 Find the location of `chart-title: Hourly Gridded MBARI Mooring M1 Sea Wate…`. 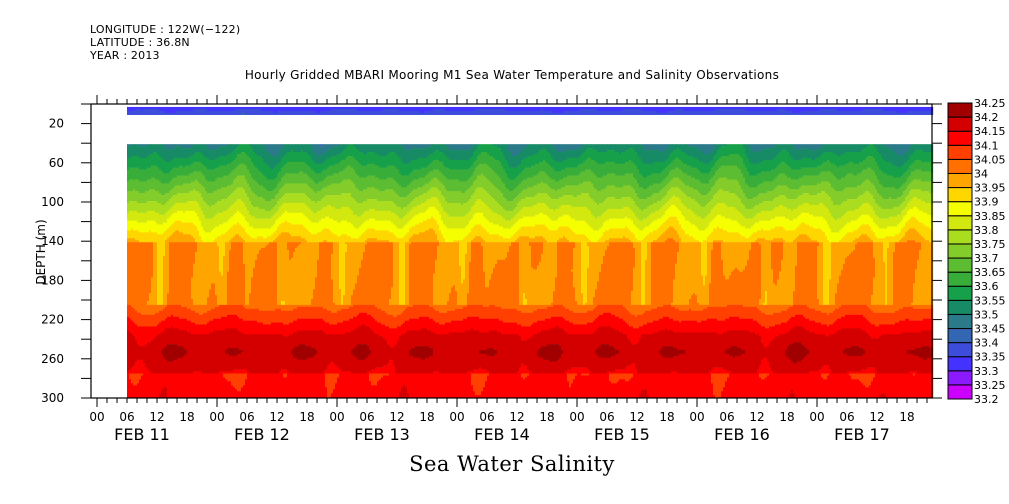

chart-title: Hourly Gridded MBARI Mooring M1 Sea Wate… is located at coordinates (512, 75).